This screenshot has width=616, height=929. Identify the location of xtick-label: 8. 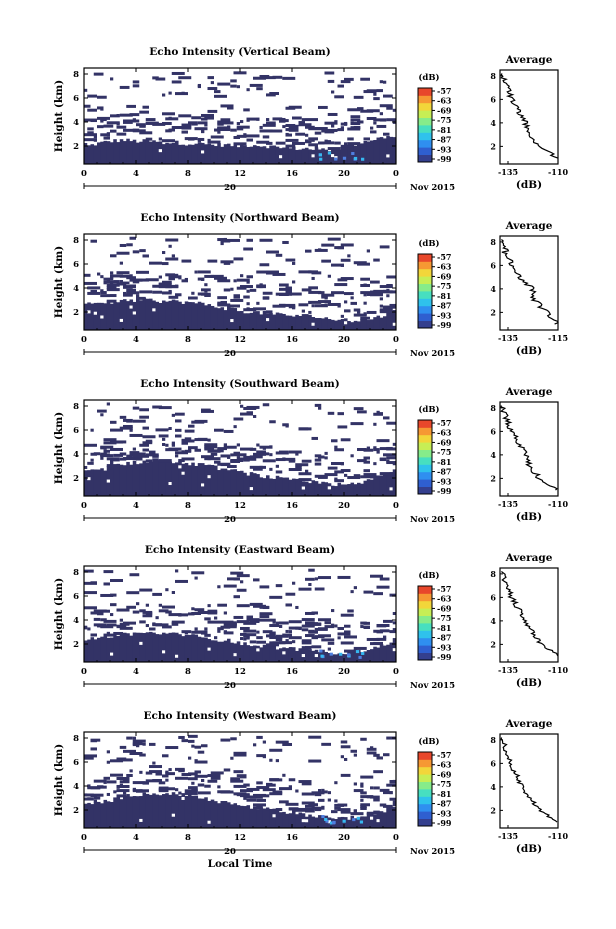
(188, 838).